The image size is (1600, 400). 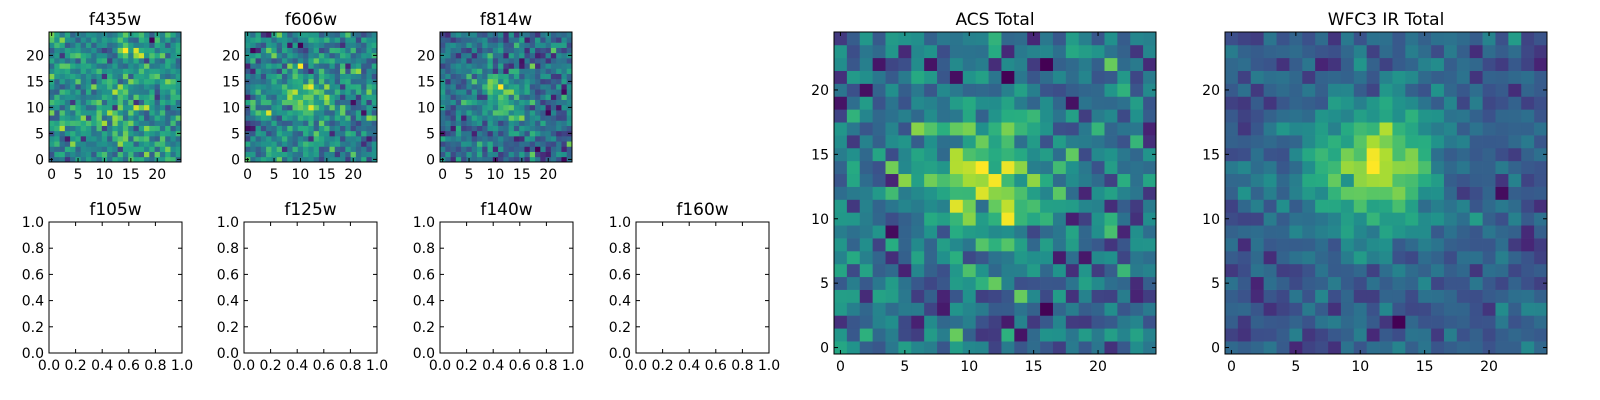 What do you see at coordinates (231, 108) in the screenshot?
I see `panel-f606w-ytick-label: 10` at bounding box center [231, 108].